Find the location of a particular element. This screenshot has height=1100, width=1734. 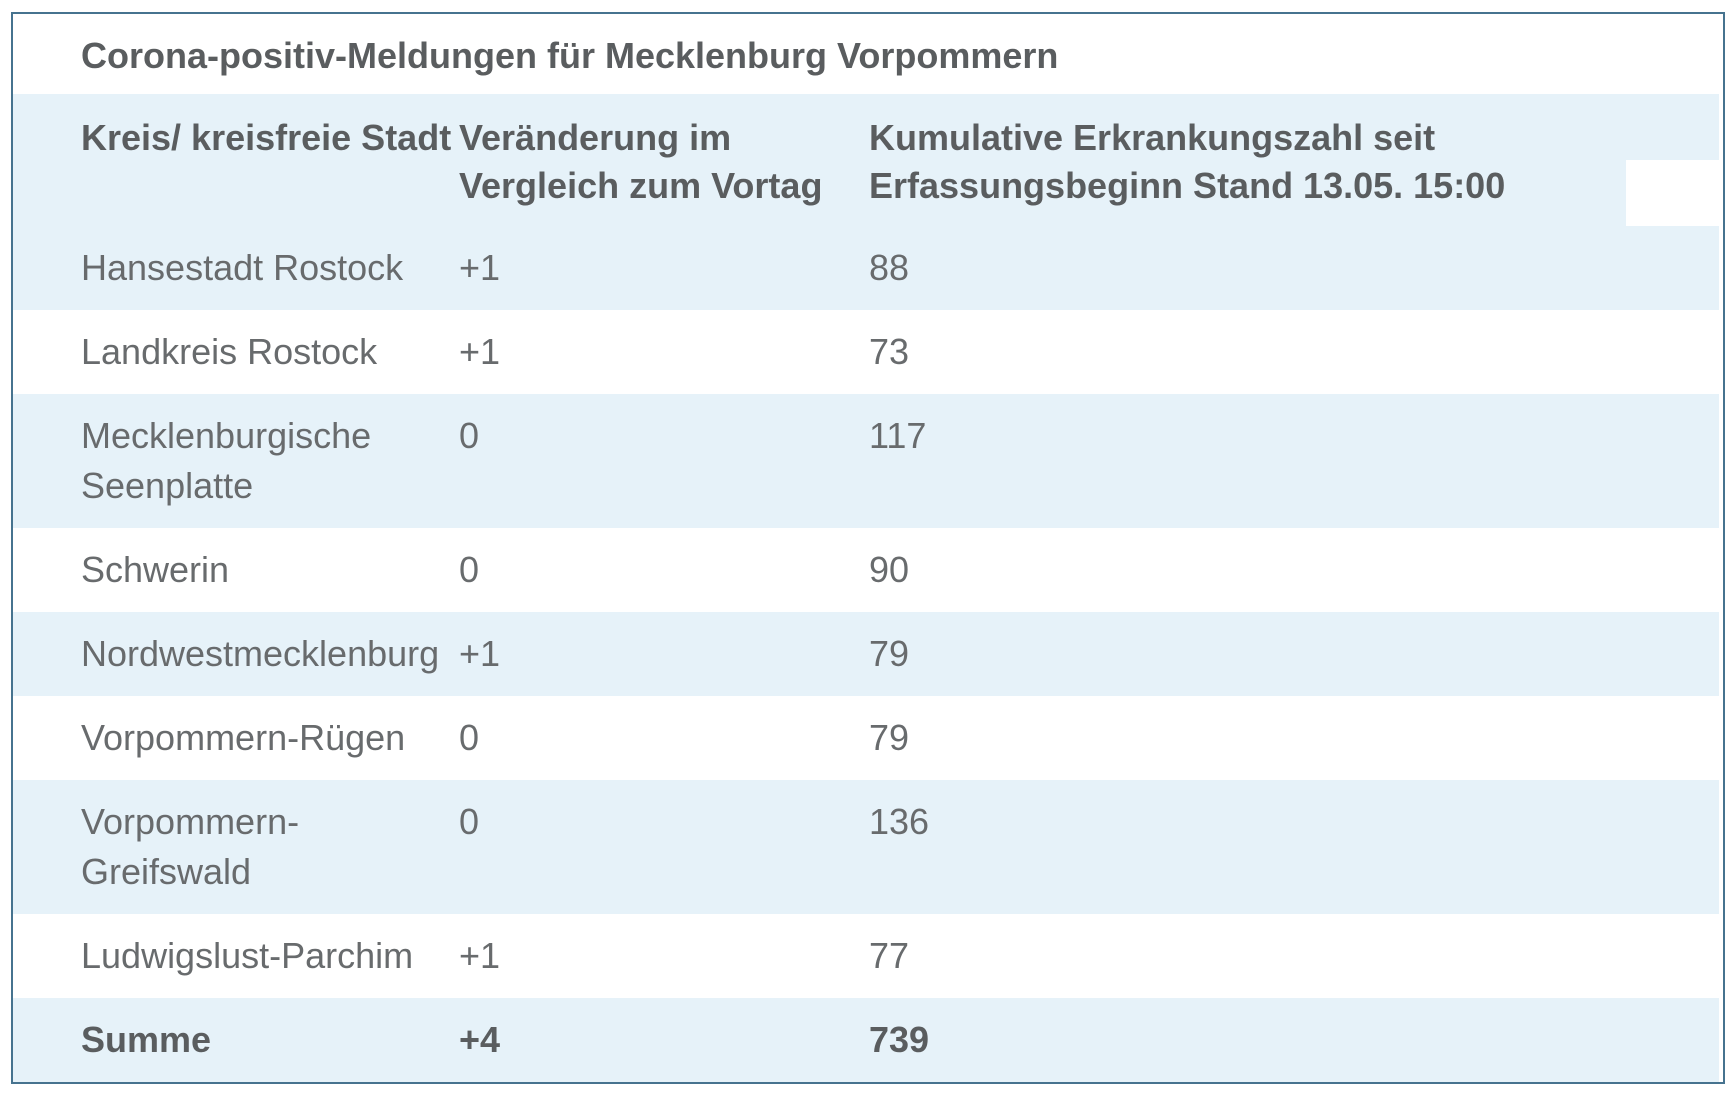

table-row: Vorpommern-Greifswald 0 136 is located at coordinates (866, 847).